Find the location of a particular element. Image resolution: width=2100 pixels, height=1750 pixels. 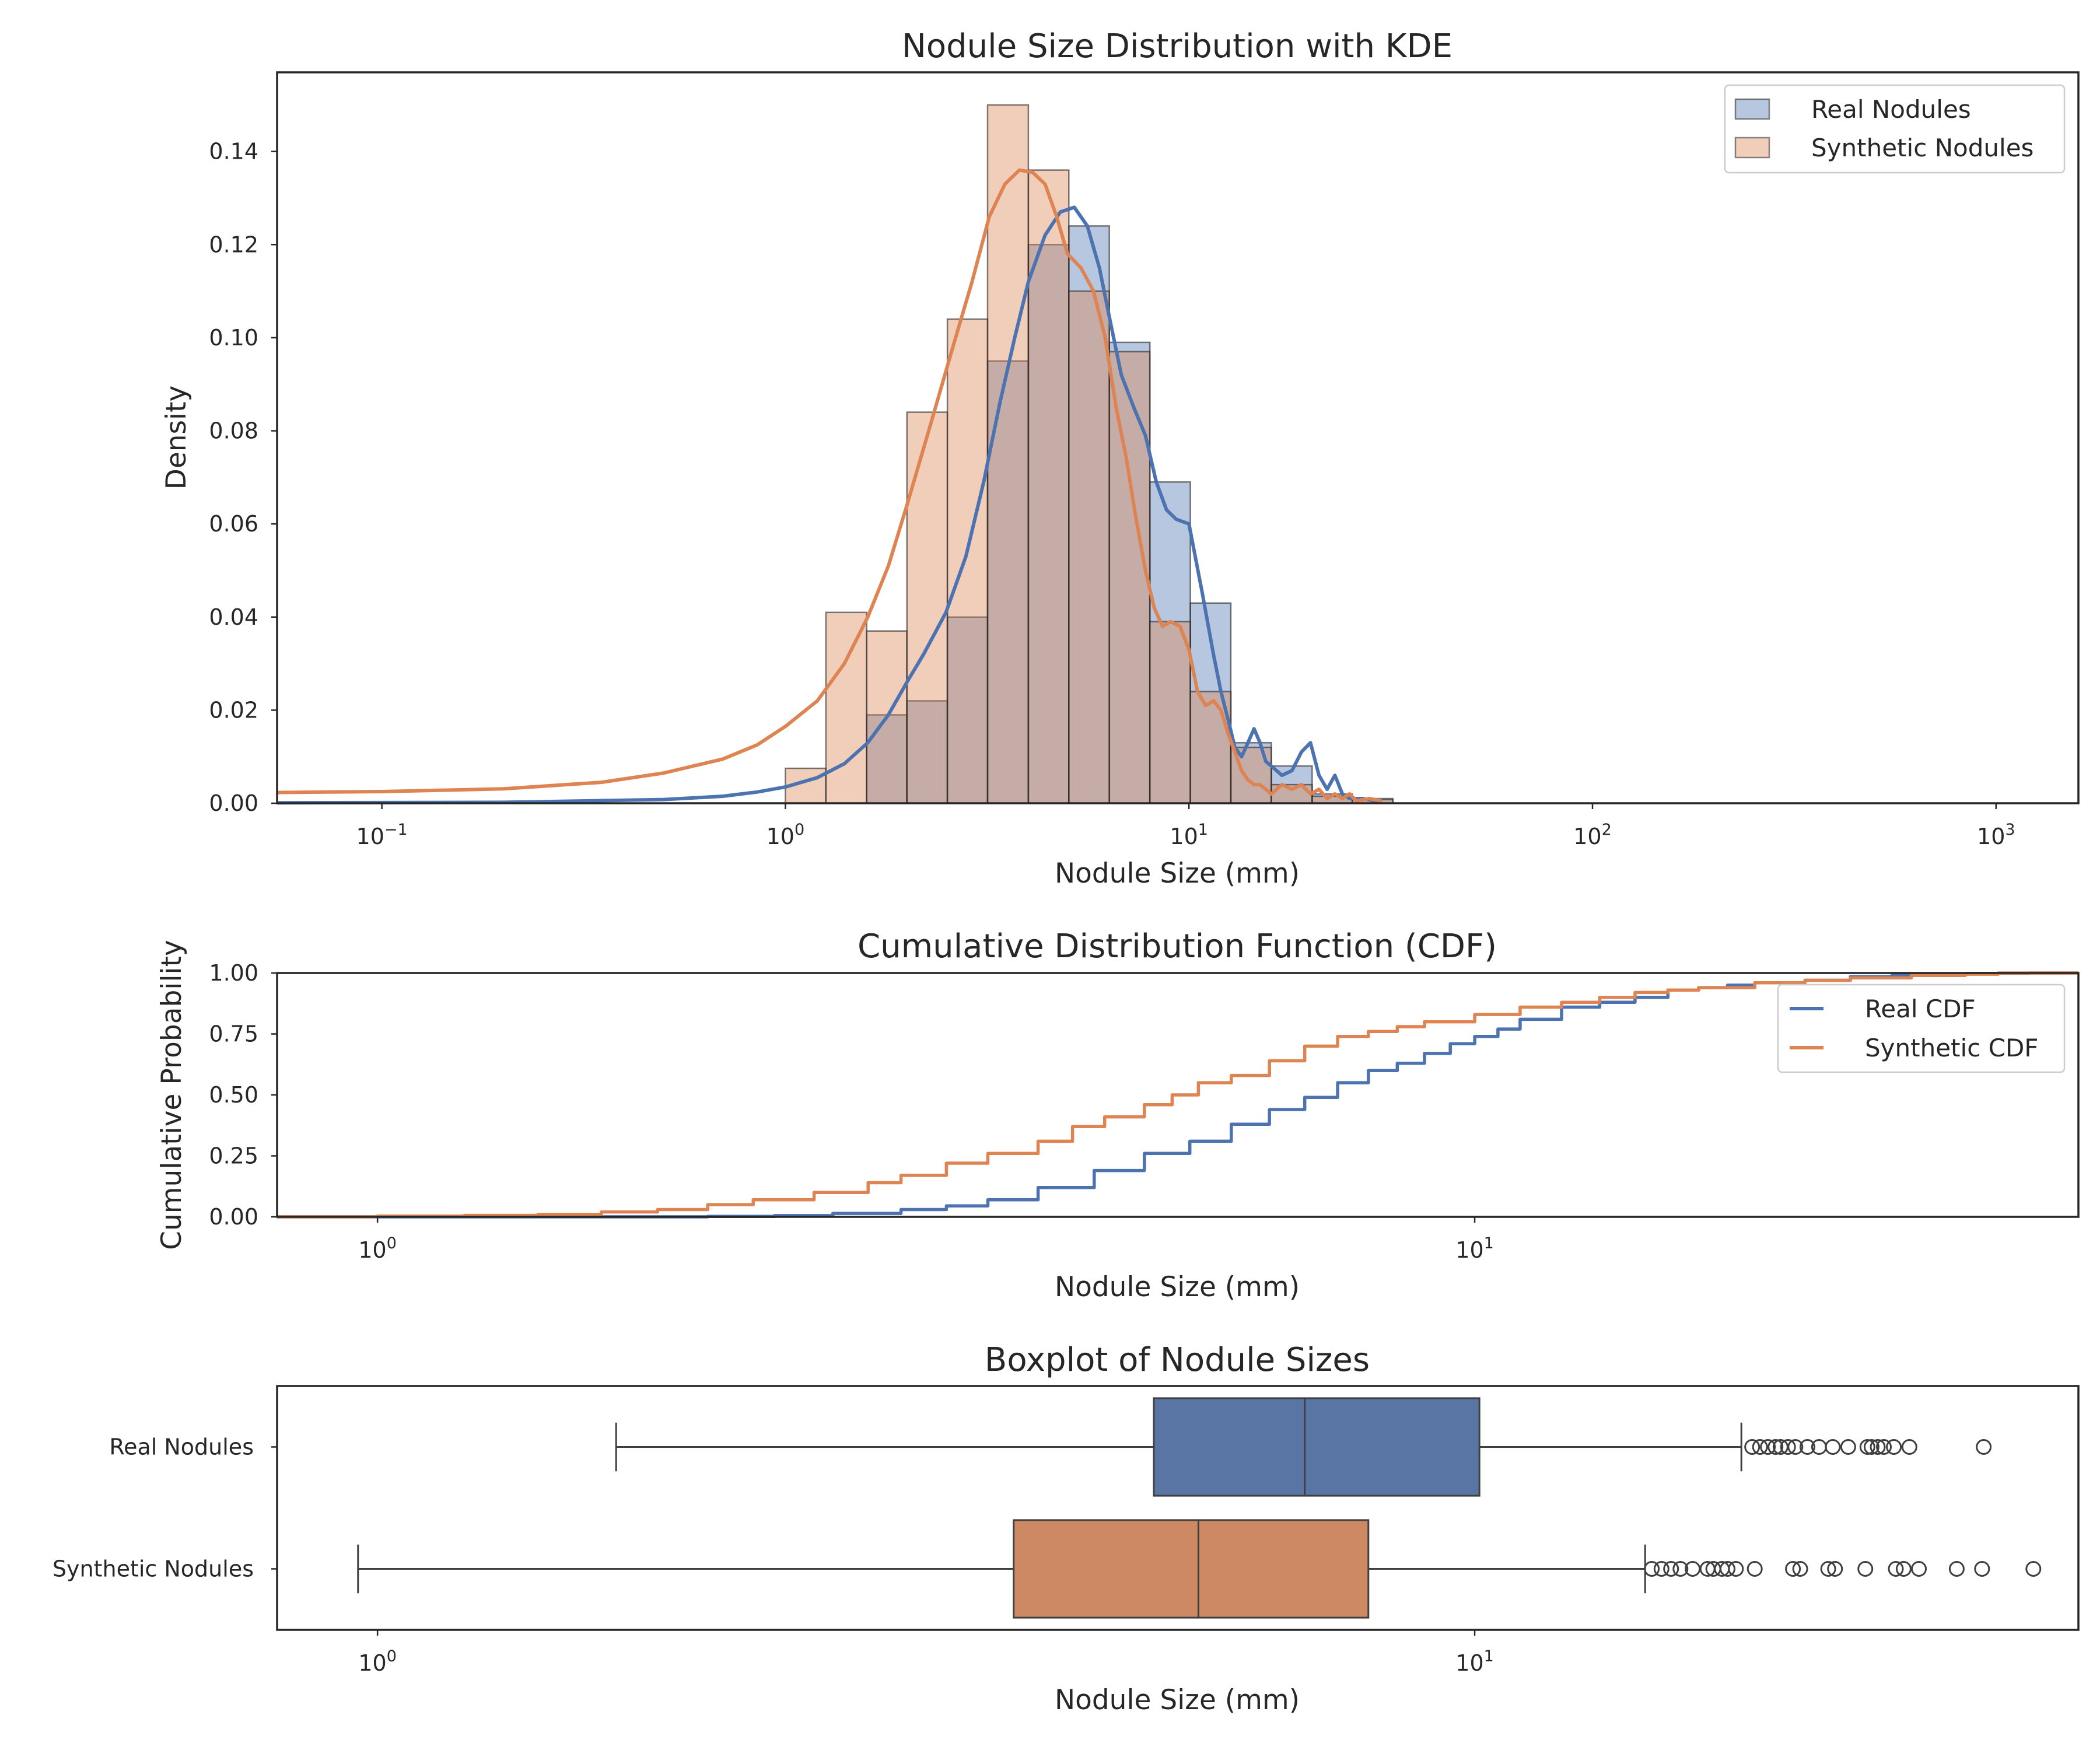

boxplot-x-tick-label: 10¹ is located at coordinates (1475, 1661).